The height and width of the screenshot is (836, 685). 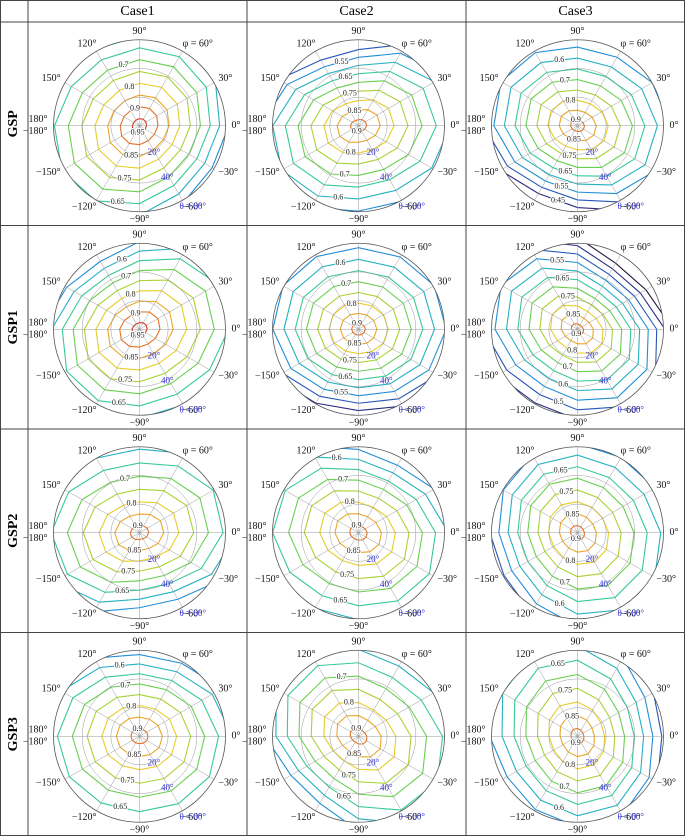 What do you see at coordinates (631, 817) in the screenshot?
I see `phi-label: −60°` at bounding box center [631, 817].